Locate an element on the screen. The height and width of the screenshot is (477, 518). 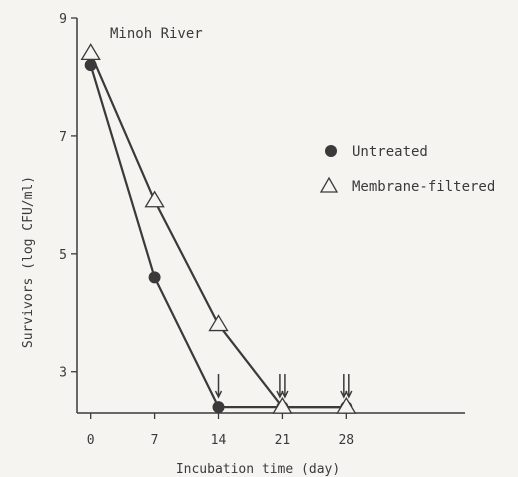
y-tick-label: 3 is located at coordinates (63, 373).